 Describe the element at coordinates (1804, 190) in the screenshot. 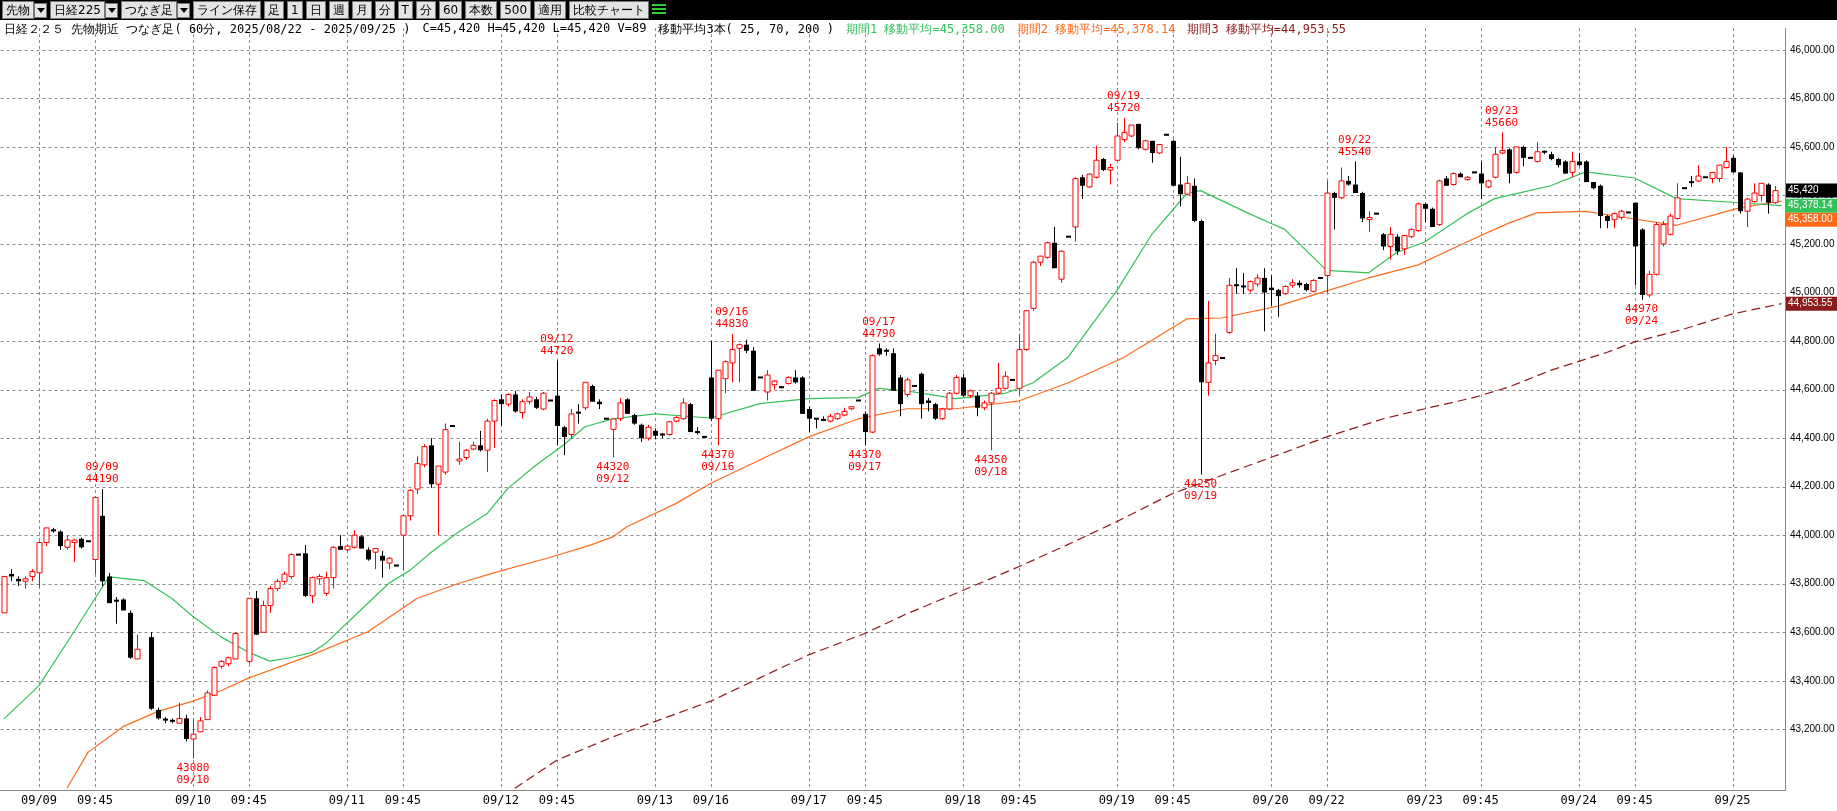

I see `text: 45,420` at that location.